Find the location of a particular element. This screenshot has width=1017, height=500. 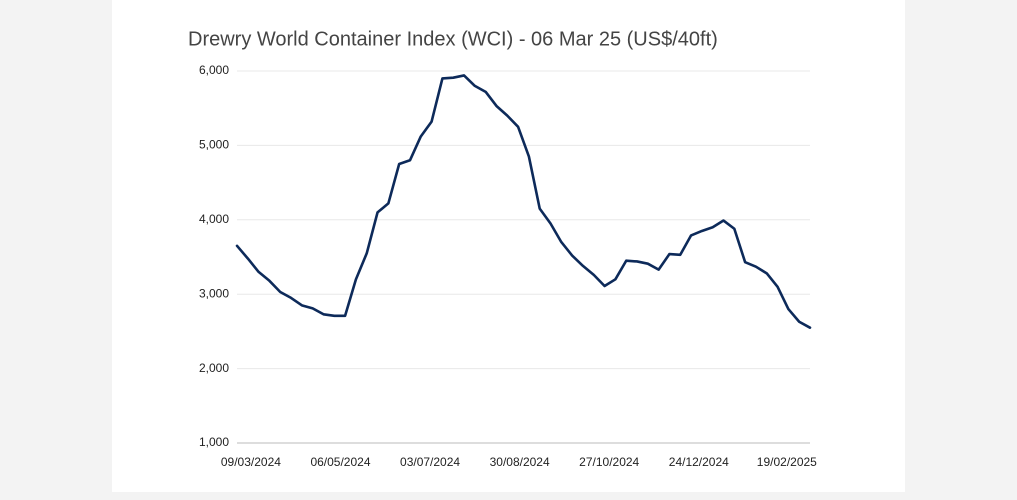

x-tick-label: 03/07/2024 is located at coordinates (430, 462).